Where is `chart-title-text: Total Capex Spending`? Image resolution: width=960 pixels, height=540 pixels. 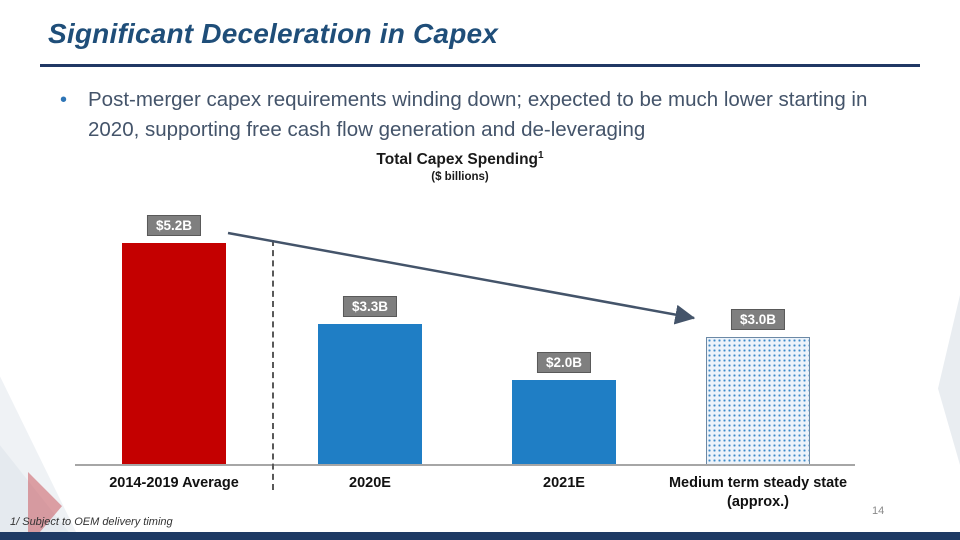 chart-title-text: Total Capex Spending is located at coordinates (457, 160).